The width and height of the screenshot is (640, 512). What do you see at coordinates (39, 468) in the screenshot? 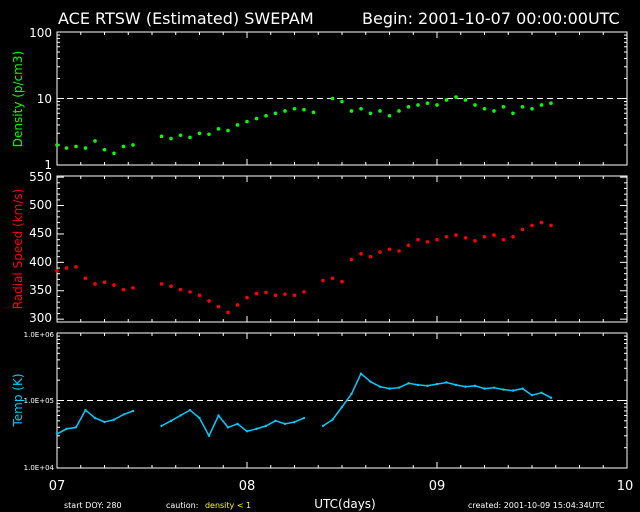
I see `temp-tick-label: 1.0E+04` at bounding box center [39, 468].